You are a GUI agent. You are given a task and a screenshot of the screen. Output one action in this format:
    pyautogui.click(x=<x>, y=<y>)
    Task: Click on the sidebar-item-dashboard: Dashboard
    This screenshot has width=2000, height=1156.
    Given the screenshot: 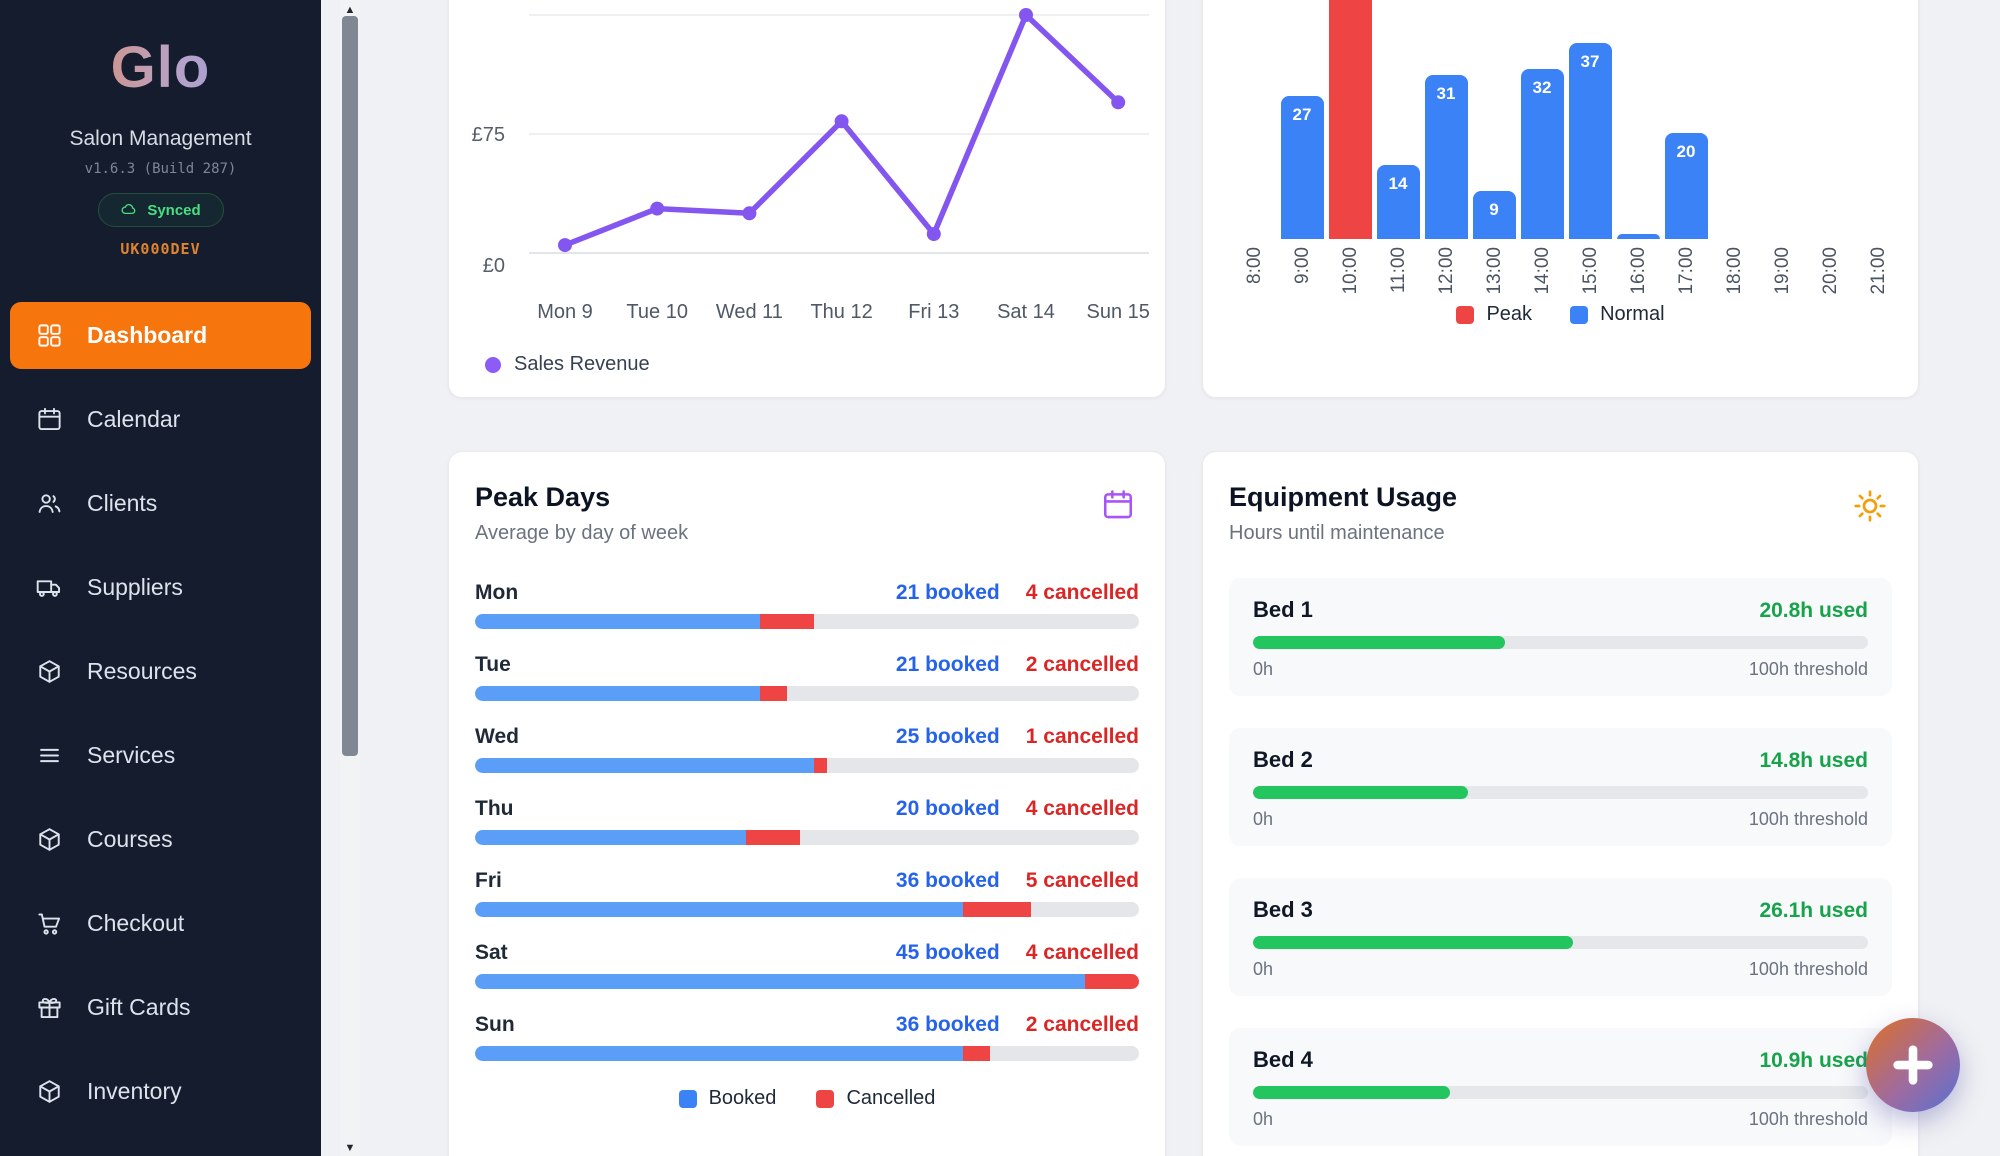 What is the action you would take?
    pyautogui.click(x=160, y=335)
    